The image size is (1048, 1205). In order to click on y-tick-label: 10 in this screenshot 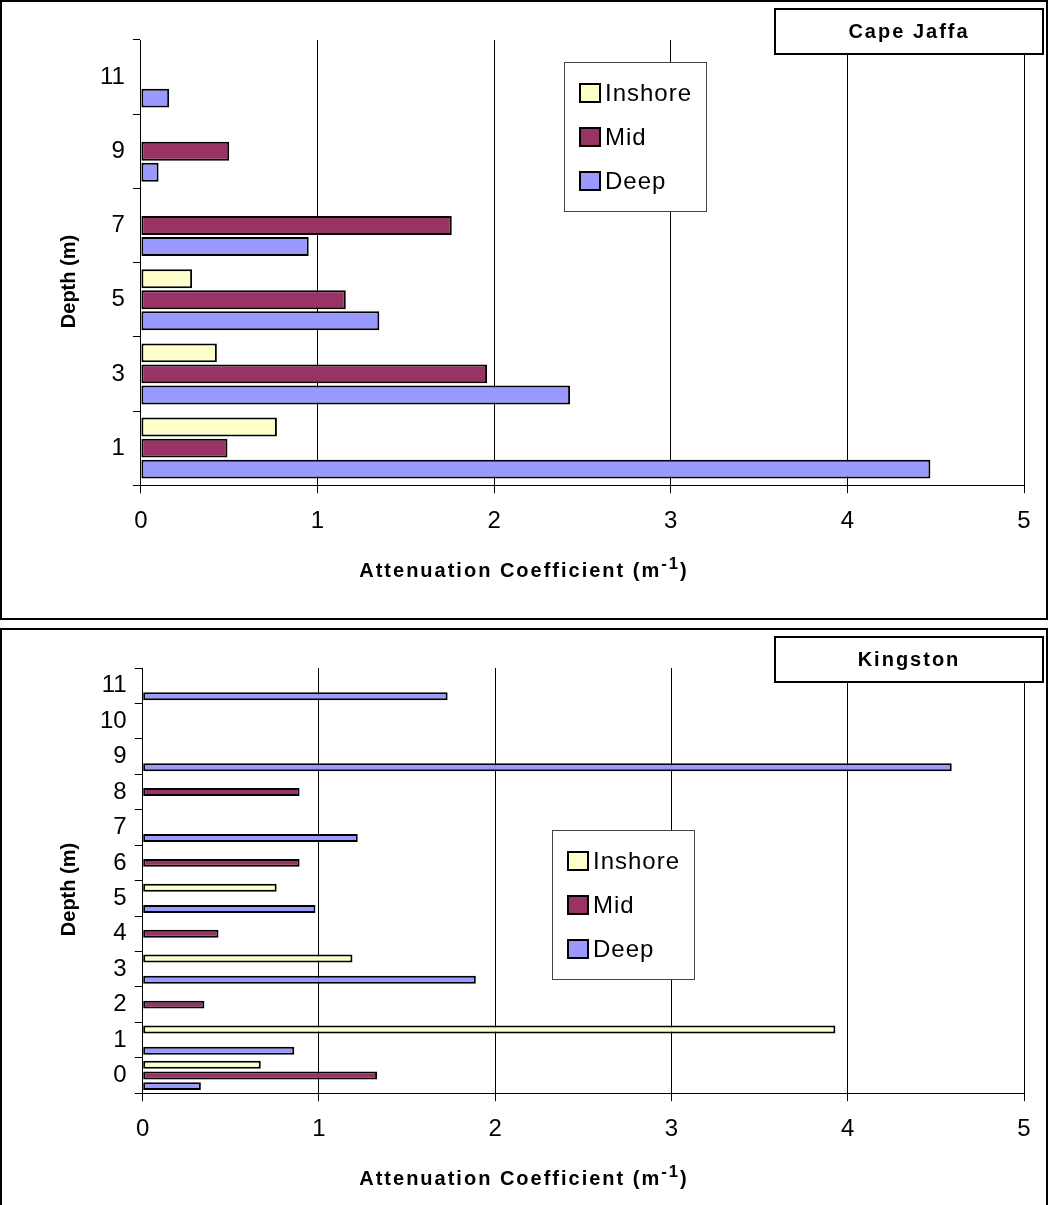, I will do `click(113, 719)`.